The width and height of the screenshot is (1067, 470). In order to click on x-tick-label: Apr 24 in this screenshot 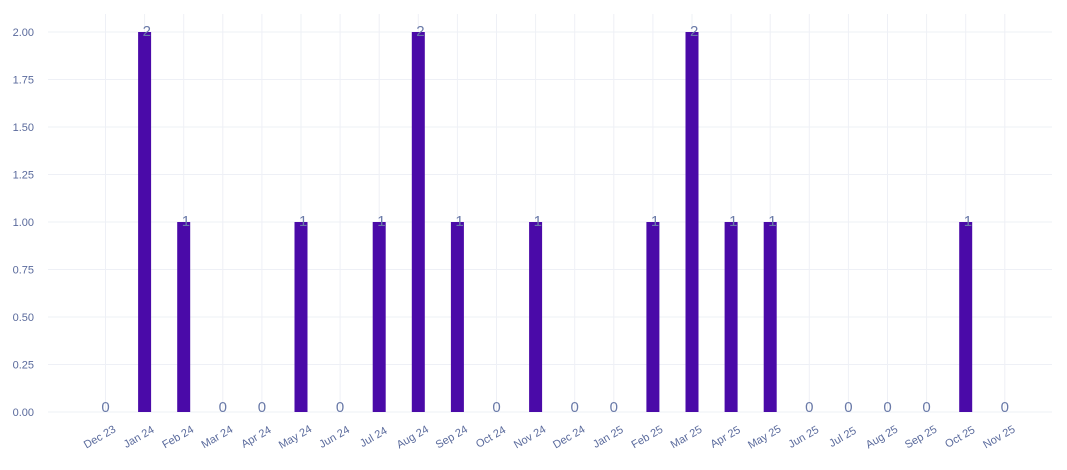, I will do `click(256, 437)`.